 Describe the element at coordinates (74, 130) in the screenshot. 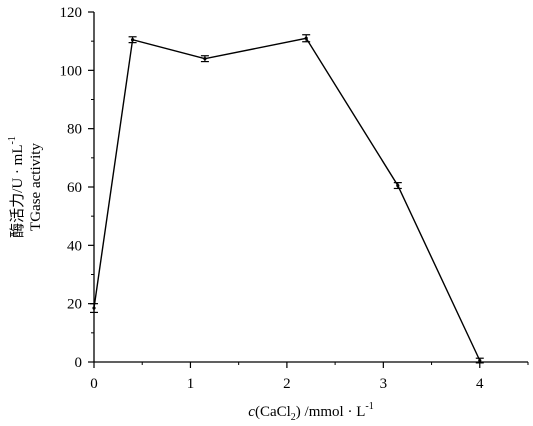

I see `y-tick-label: 80` at that location.